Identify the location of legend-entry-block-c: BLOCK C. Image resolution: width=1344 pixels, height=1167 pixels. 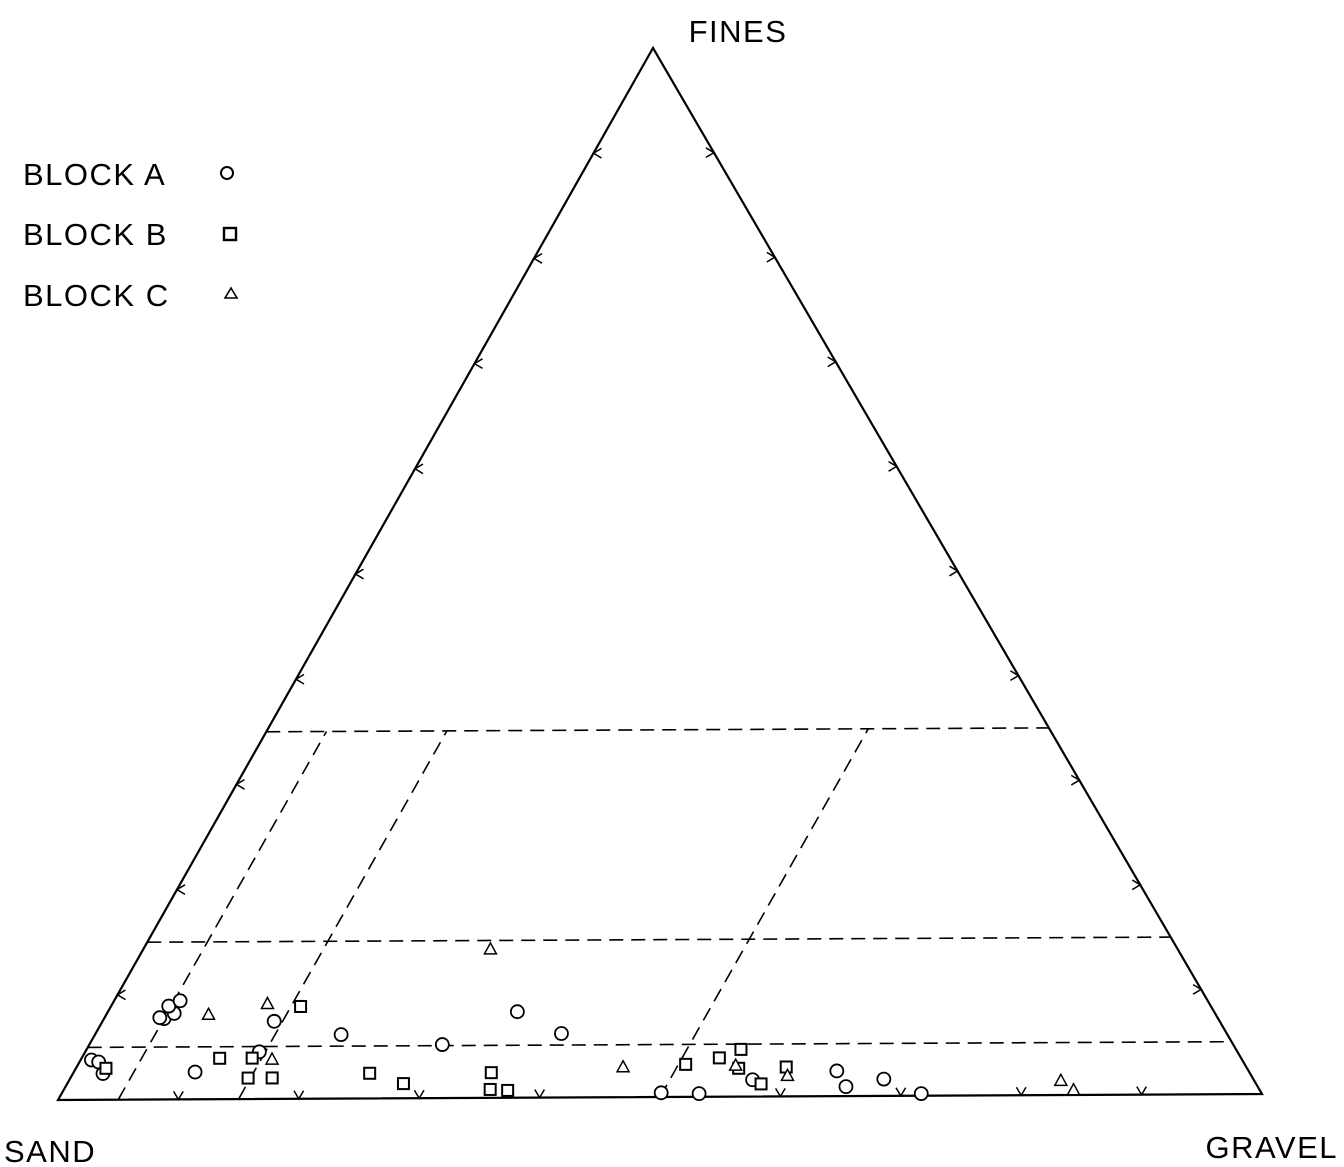
(131, 295).